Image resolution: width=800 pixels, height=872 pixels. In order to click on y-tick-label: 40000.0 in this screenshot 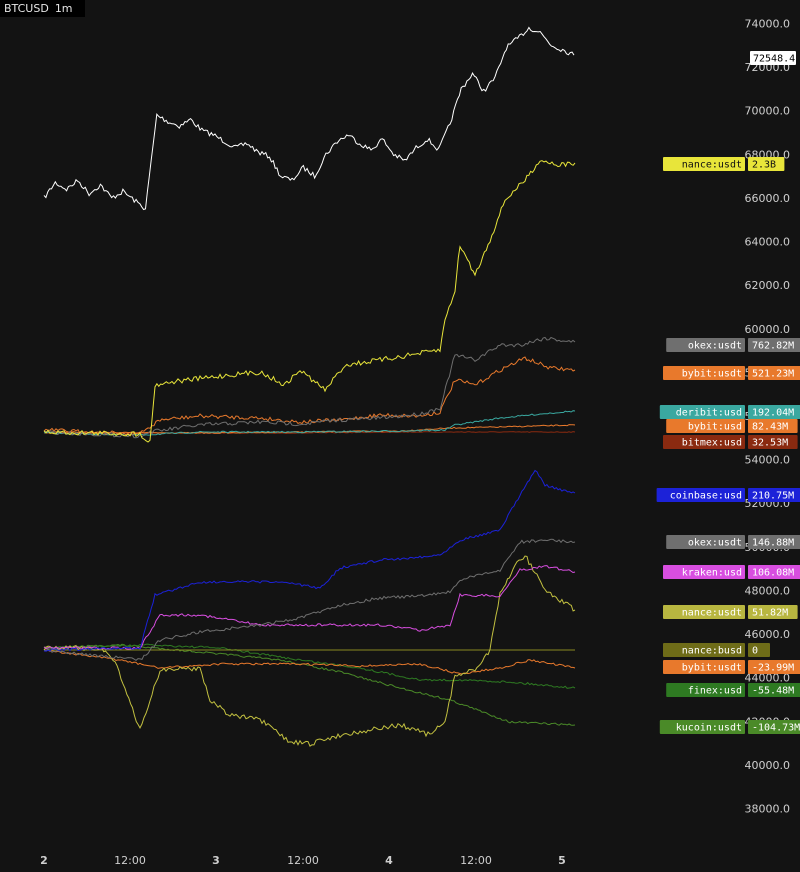, I will do `click(768, 765)`.